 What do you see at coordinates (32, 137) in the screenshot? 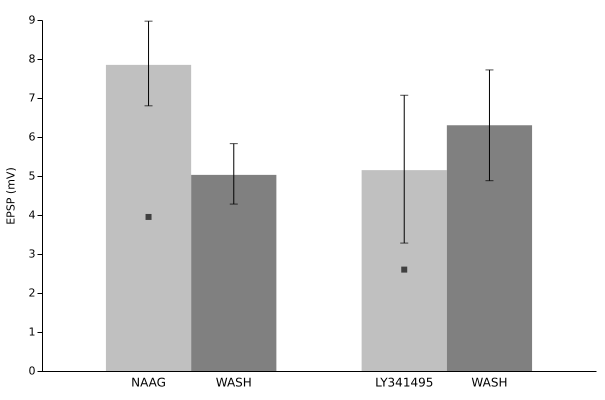
I see `y-tick-label: 6` at bounding box center [32, 137].